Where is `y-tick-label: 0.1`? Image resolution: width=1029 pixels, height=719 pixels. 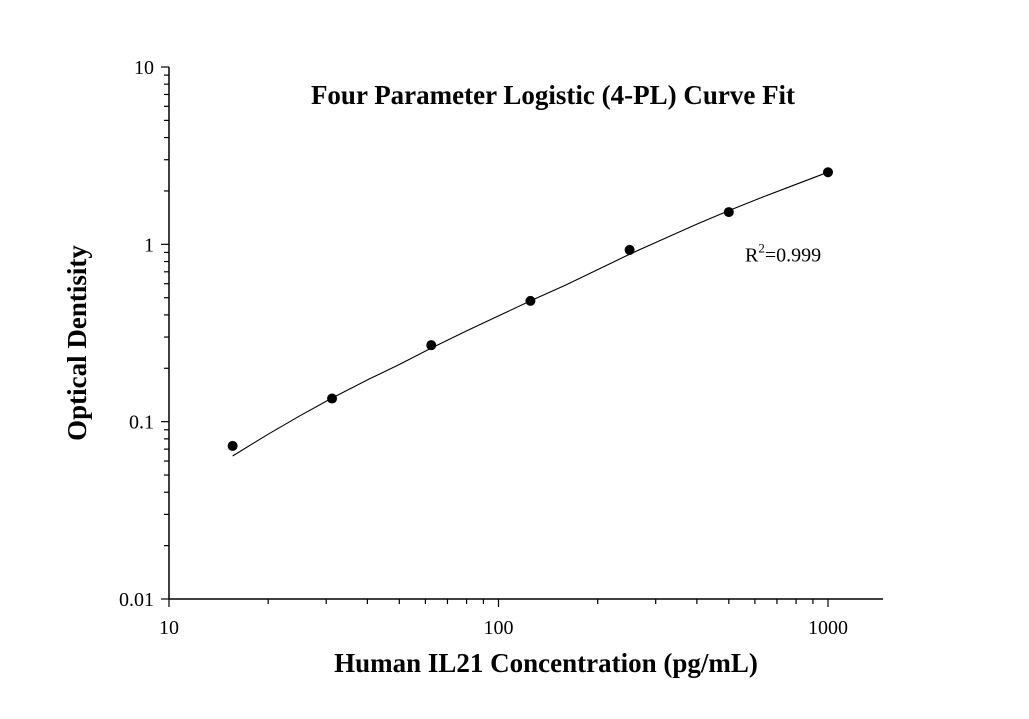
y-tick-label: 0.1 is located at coordinates (141, 423).